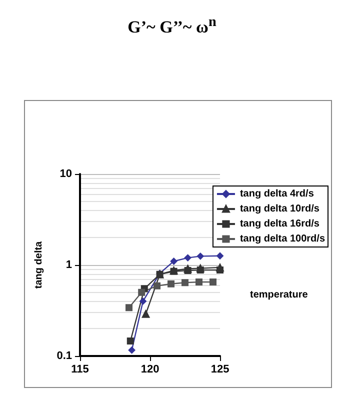 Image resolution: width=344 pixels, height=400 pixels. What do you see at coordinates (220, 370) in the screenshot?
I see `x-tick-label: 125` at bounding box center [220, 370].